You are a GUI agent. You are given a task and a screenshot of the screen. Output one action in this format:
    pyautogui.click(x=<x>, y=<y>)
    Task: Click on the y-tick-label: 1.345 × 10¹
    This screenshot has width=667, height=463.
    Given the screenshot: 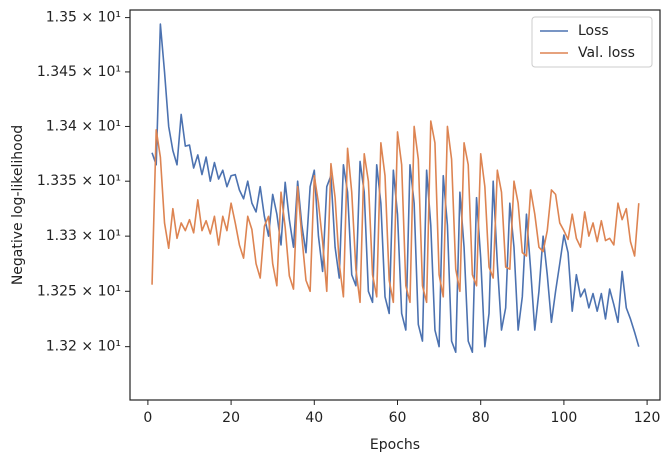 What is the action you would take?
    pyautogui.click(x=79, y=72)
    